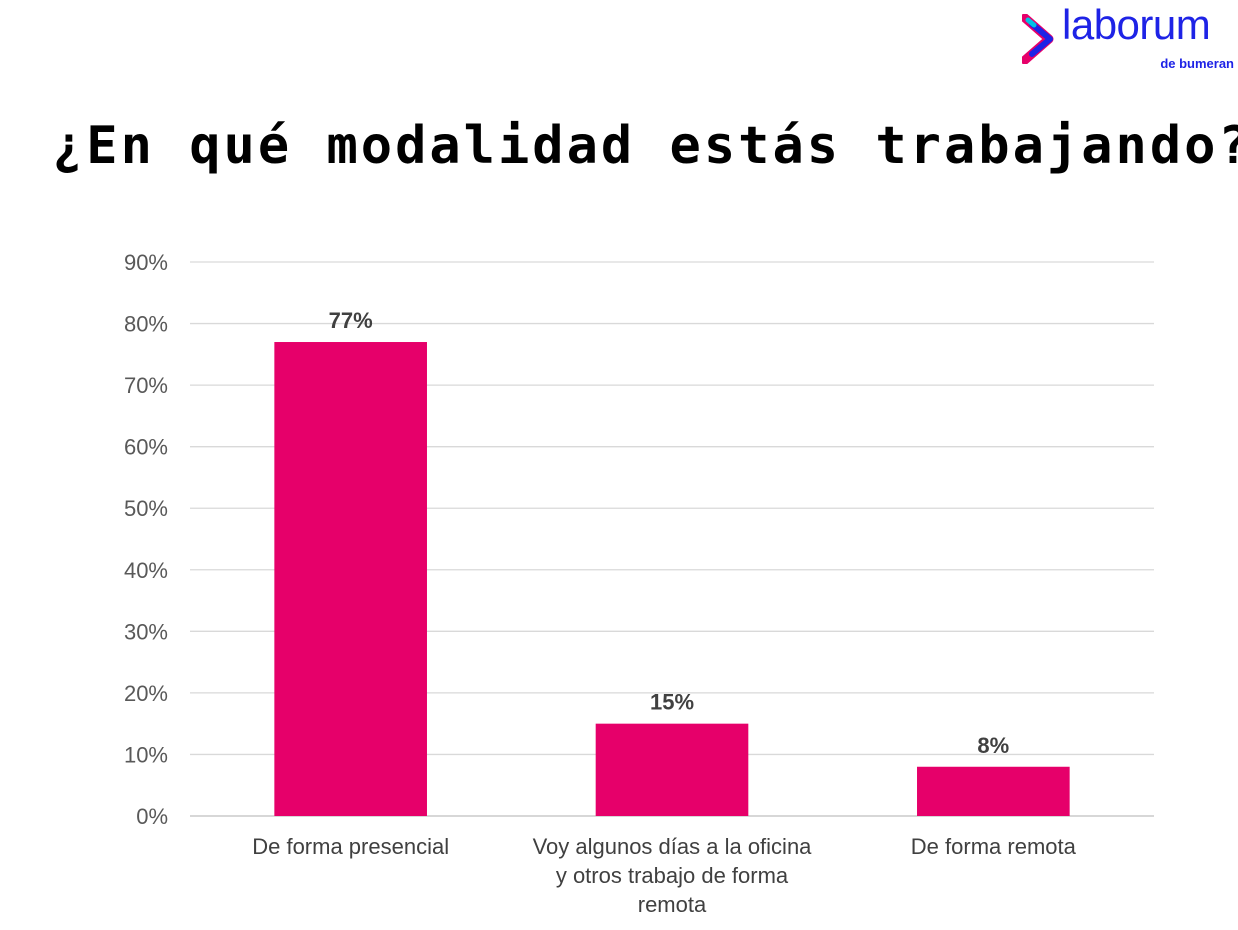 The width and height of the screenshot is (1238, 930). I want to click on y-tick-label: 30%, so click(146, 631).